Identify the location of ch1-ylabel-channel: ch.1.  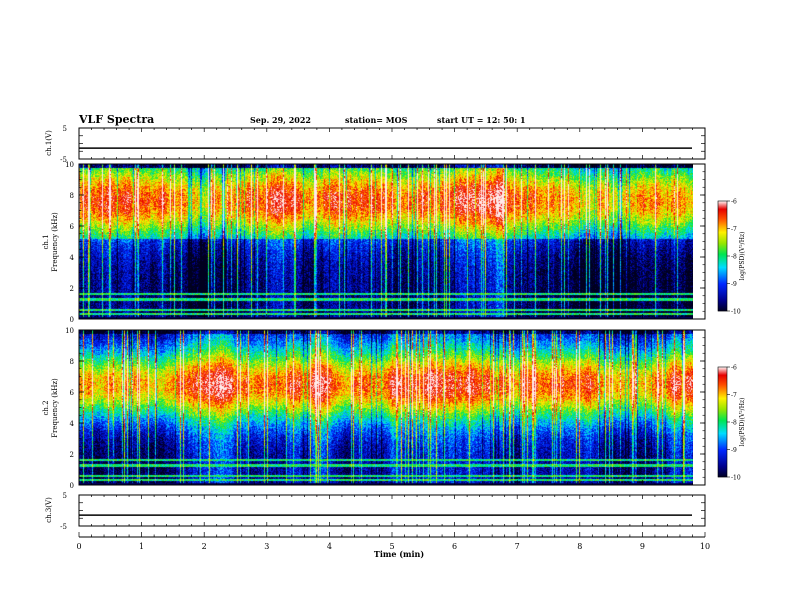
(46, 241).